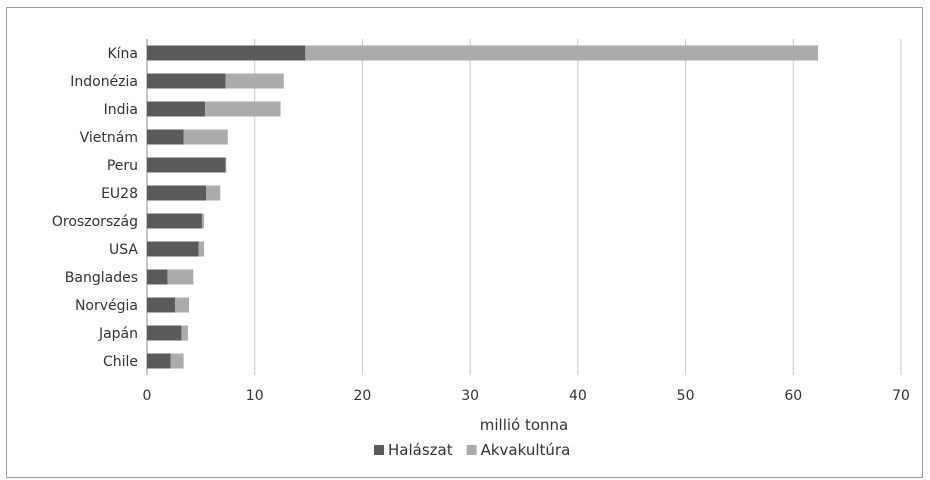 The image size is (930, 480). I want to click on x-tick-label: 20, so click(363, 396).